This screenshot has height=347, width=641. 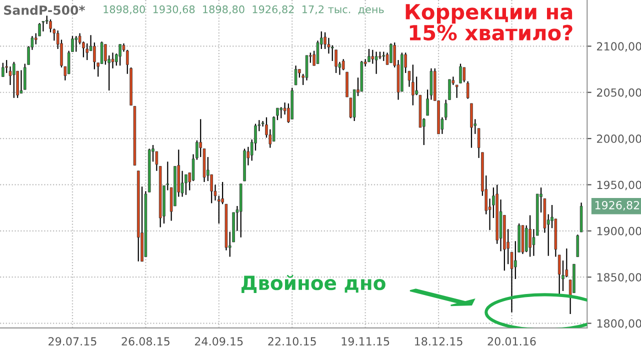 What do you see at coordinates (619, 139) in the screenshot?
I see `y-tick-label: 2000,00` at bounding box center [619, 139].